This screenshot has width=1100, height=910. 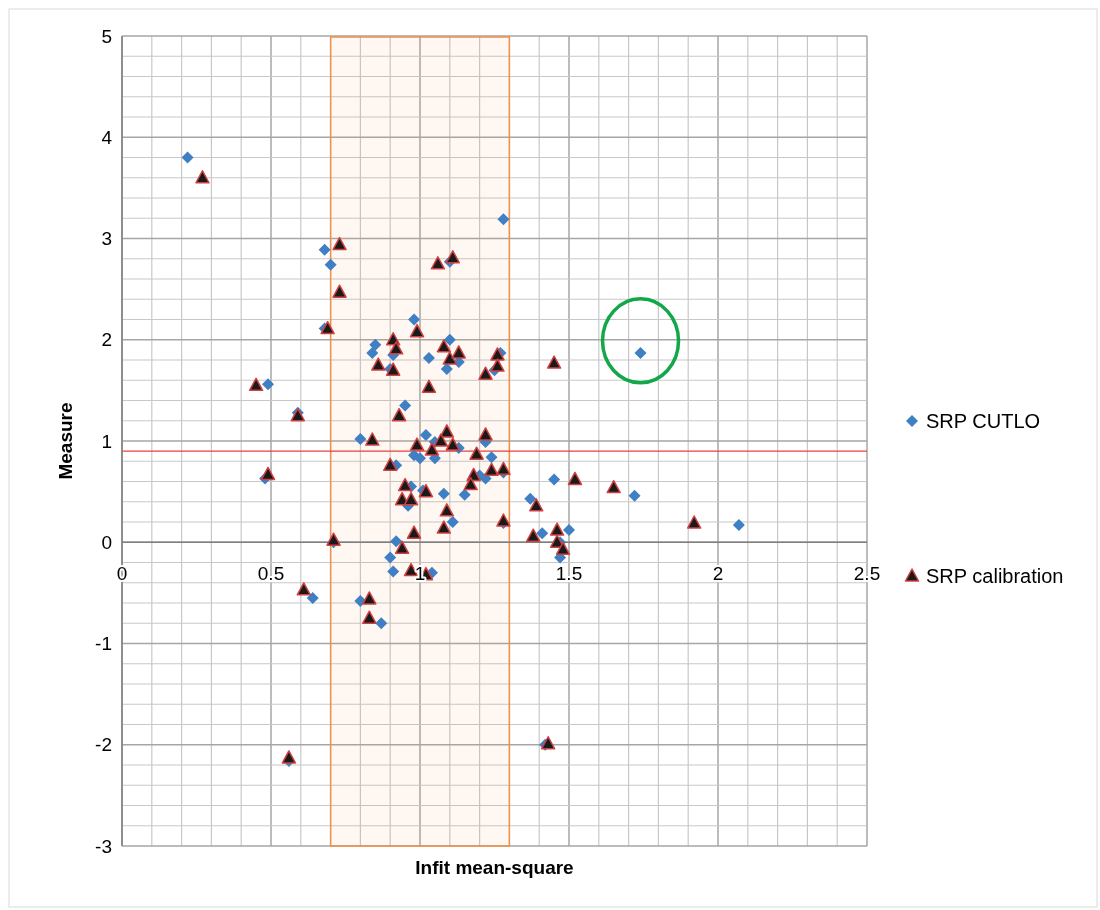 What do you see at coordinates (107, 137) in the screenshot?
I see `y-tick-label: 4` at bounding box center [107, 137].